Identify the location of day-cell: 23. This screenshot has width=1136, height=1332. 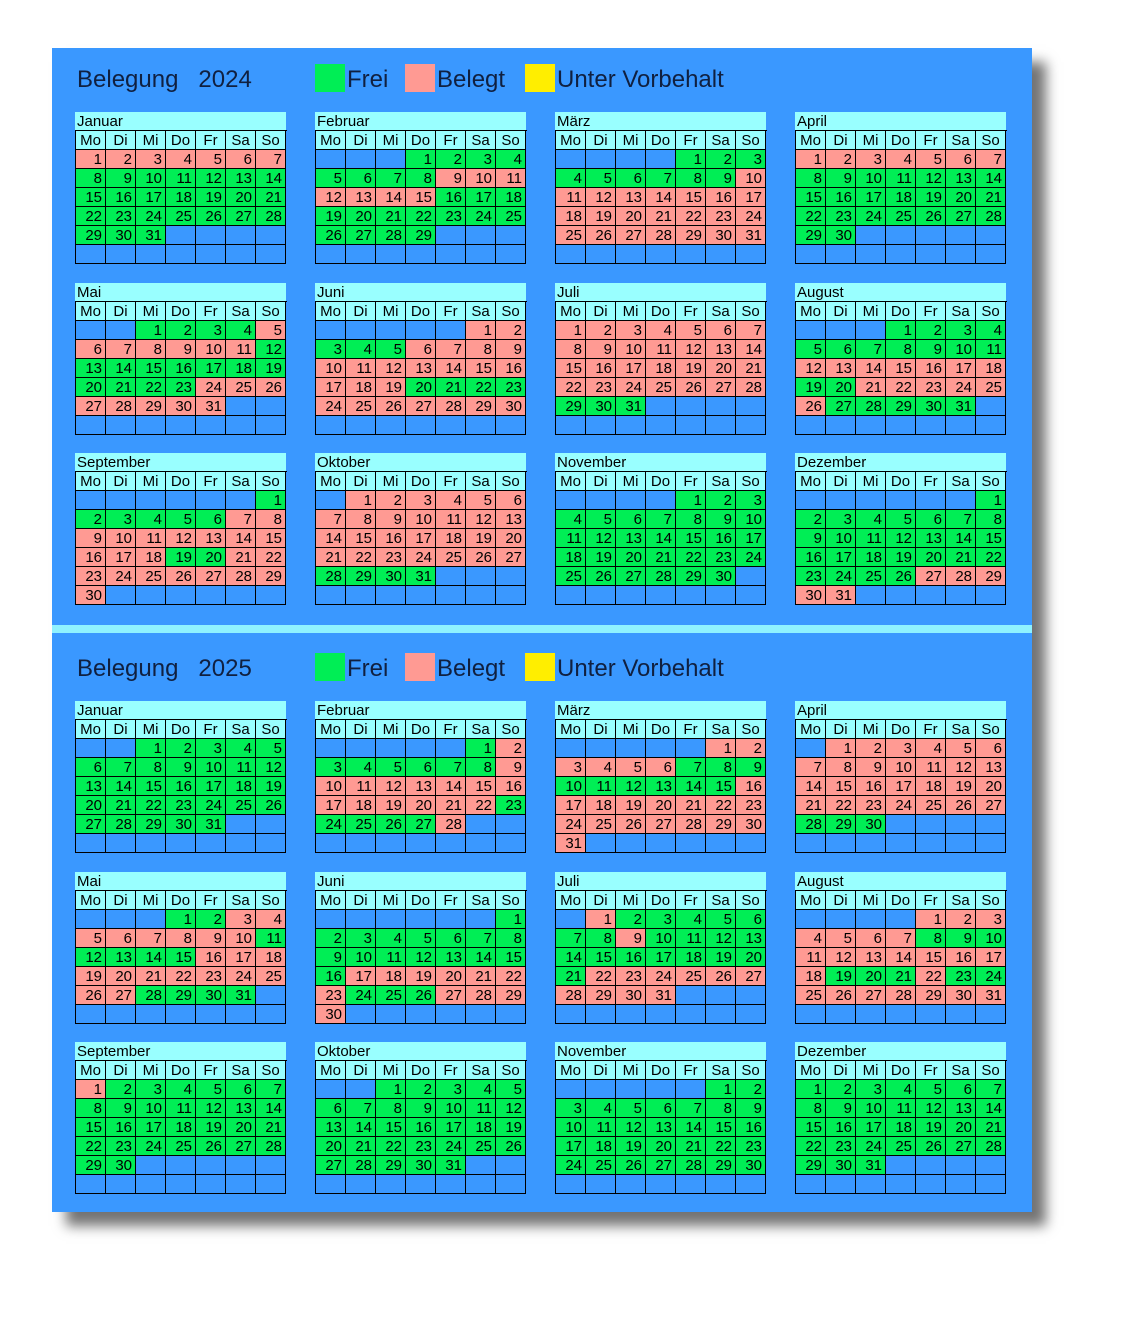
(511, 805).